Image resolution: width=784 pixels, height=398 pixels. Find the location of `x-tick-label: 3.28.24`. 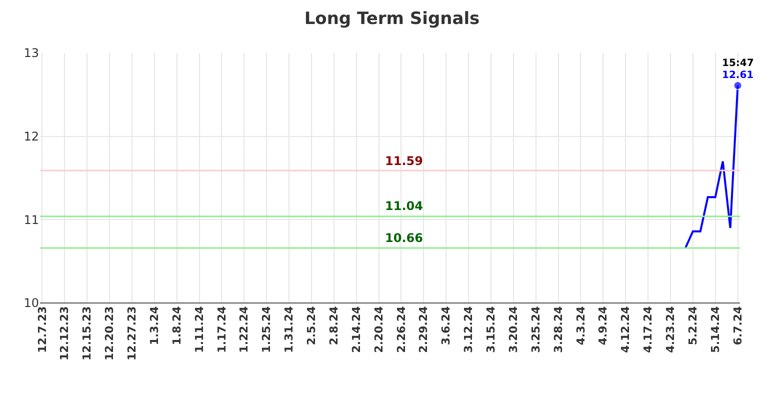

x-tick-label: 3.28.24 is located at coordinates (558, 329).